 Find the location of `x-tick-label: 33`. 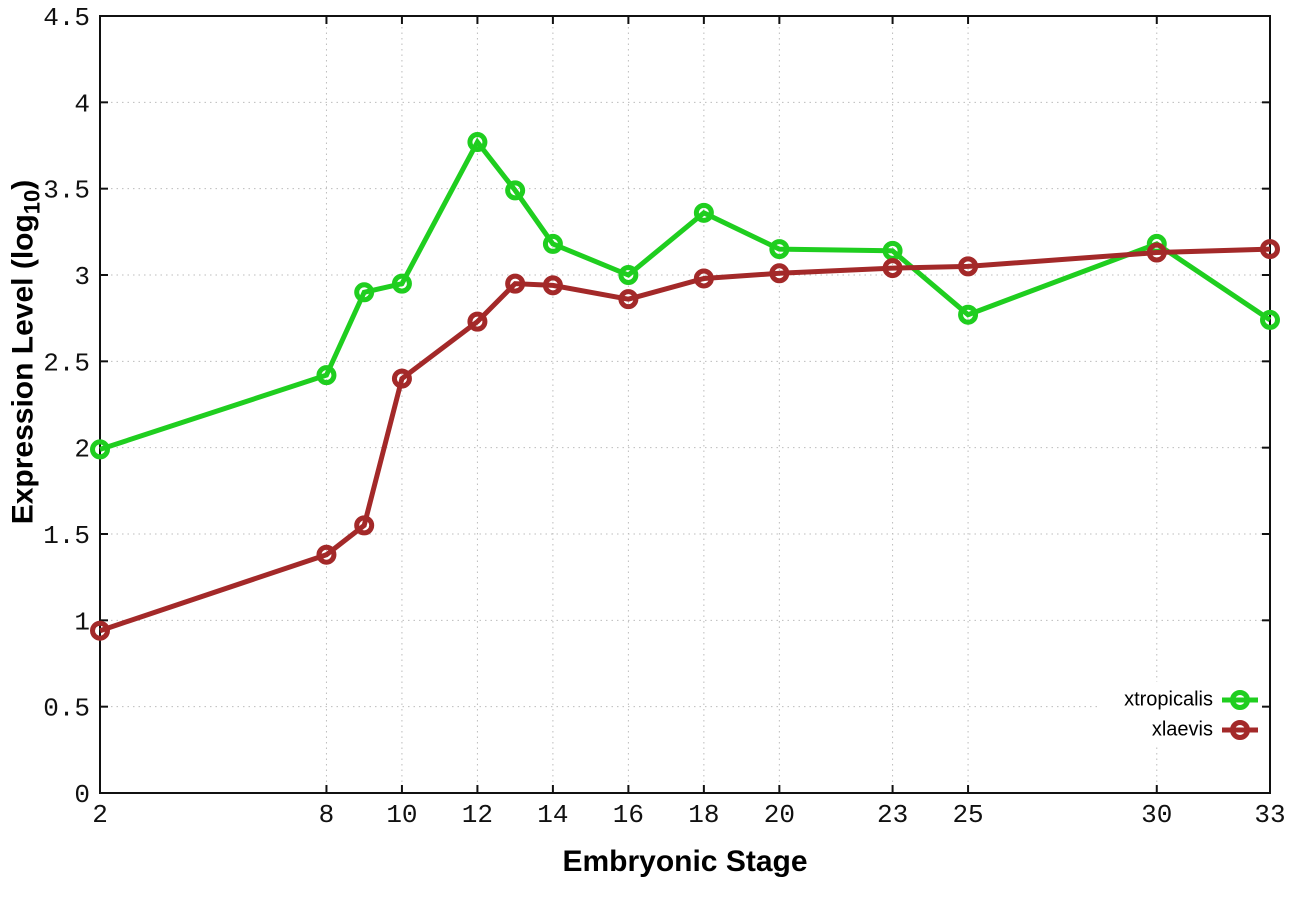

x-tick-label: 33 is located at coordinates (1269, 815).